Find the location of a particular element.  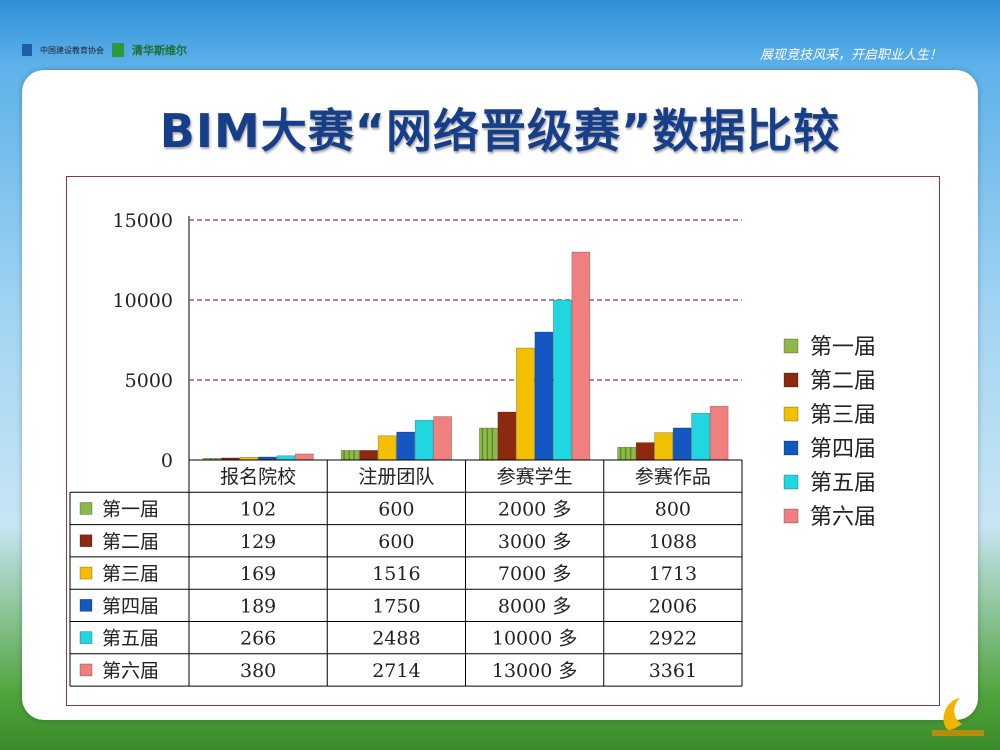

table-cell-2-3: 1713 is located at coordinates (673, 574).